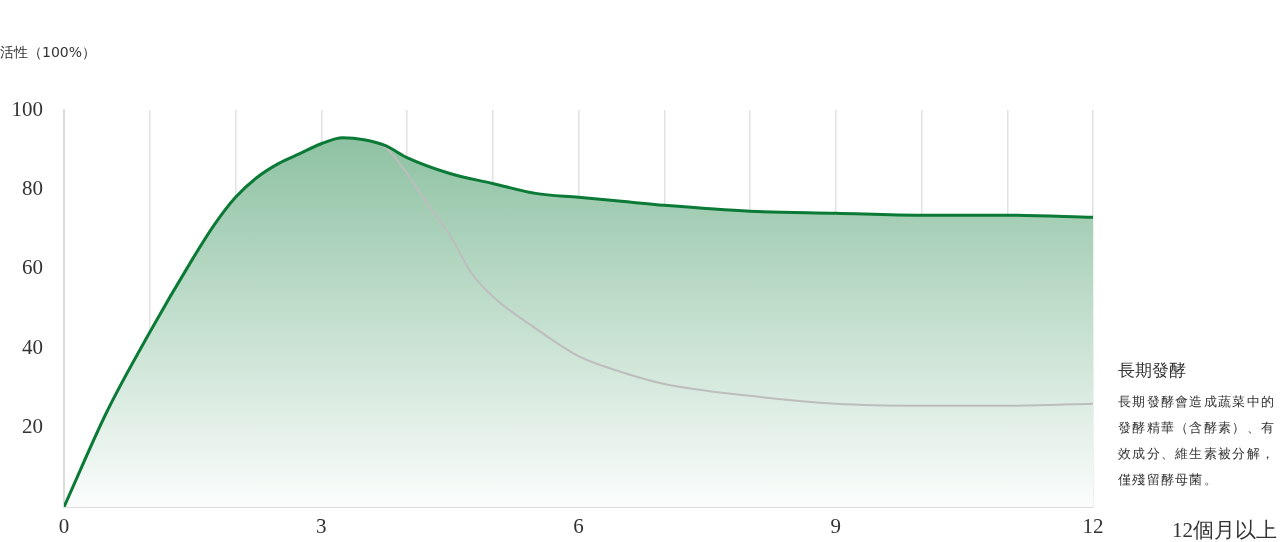  Describe the element at coordinates (27, 108) in the screenshot. I see `y-tick-label: 100` at that location.